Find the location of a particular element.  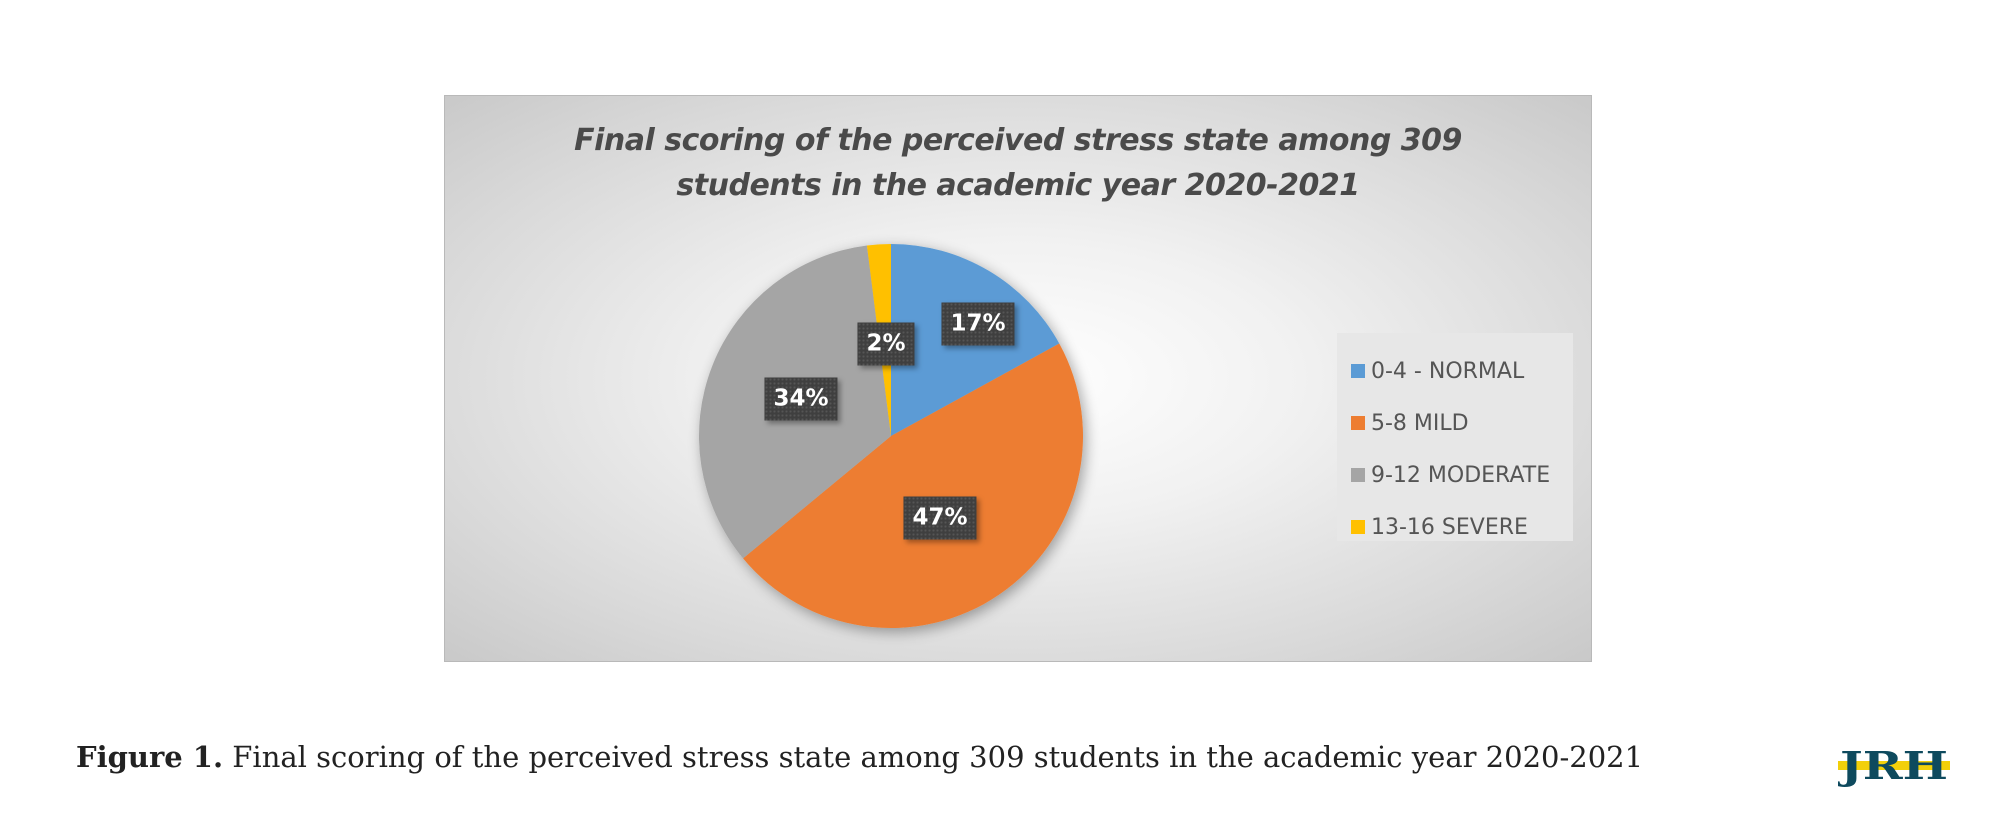

legend-swatch-normal is located at coordinates (1358, 371).